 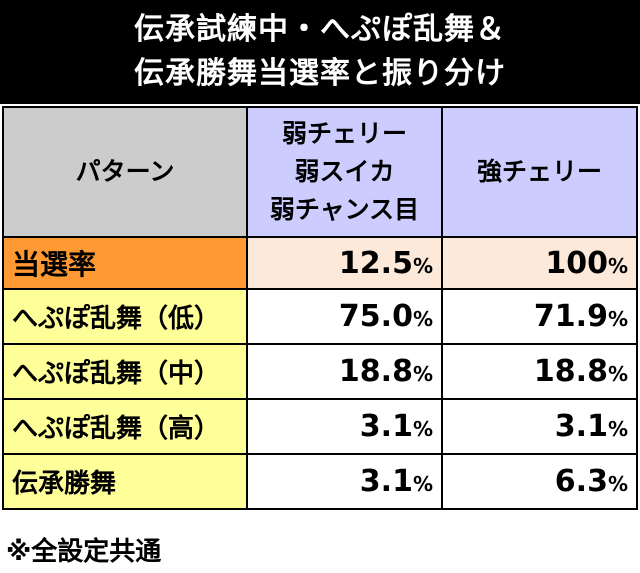 I want to click on row-label: 当選率, so click(x=125, y=263).